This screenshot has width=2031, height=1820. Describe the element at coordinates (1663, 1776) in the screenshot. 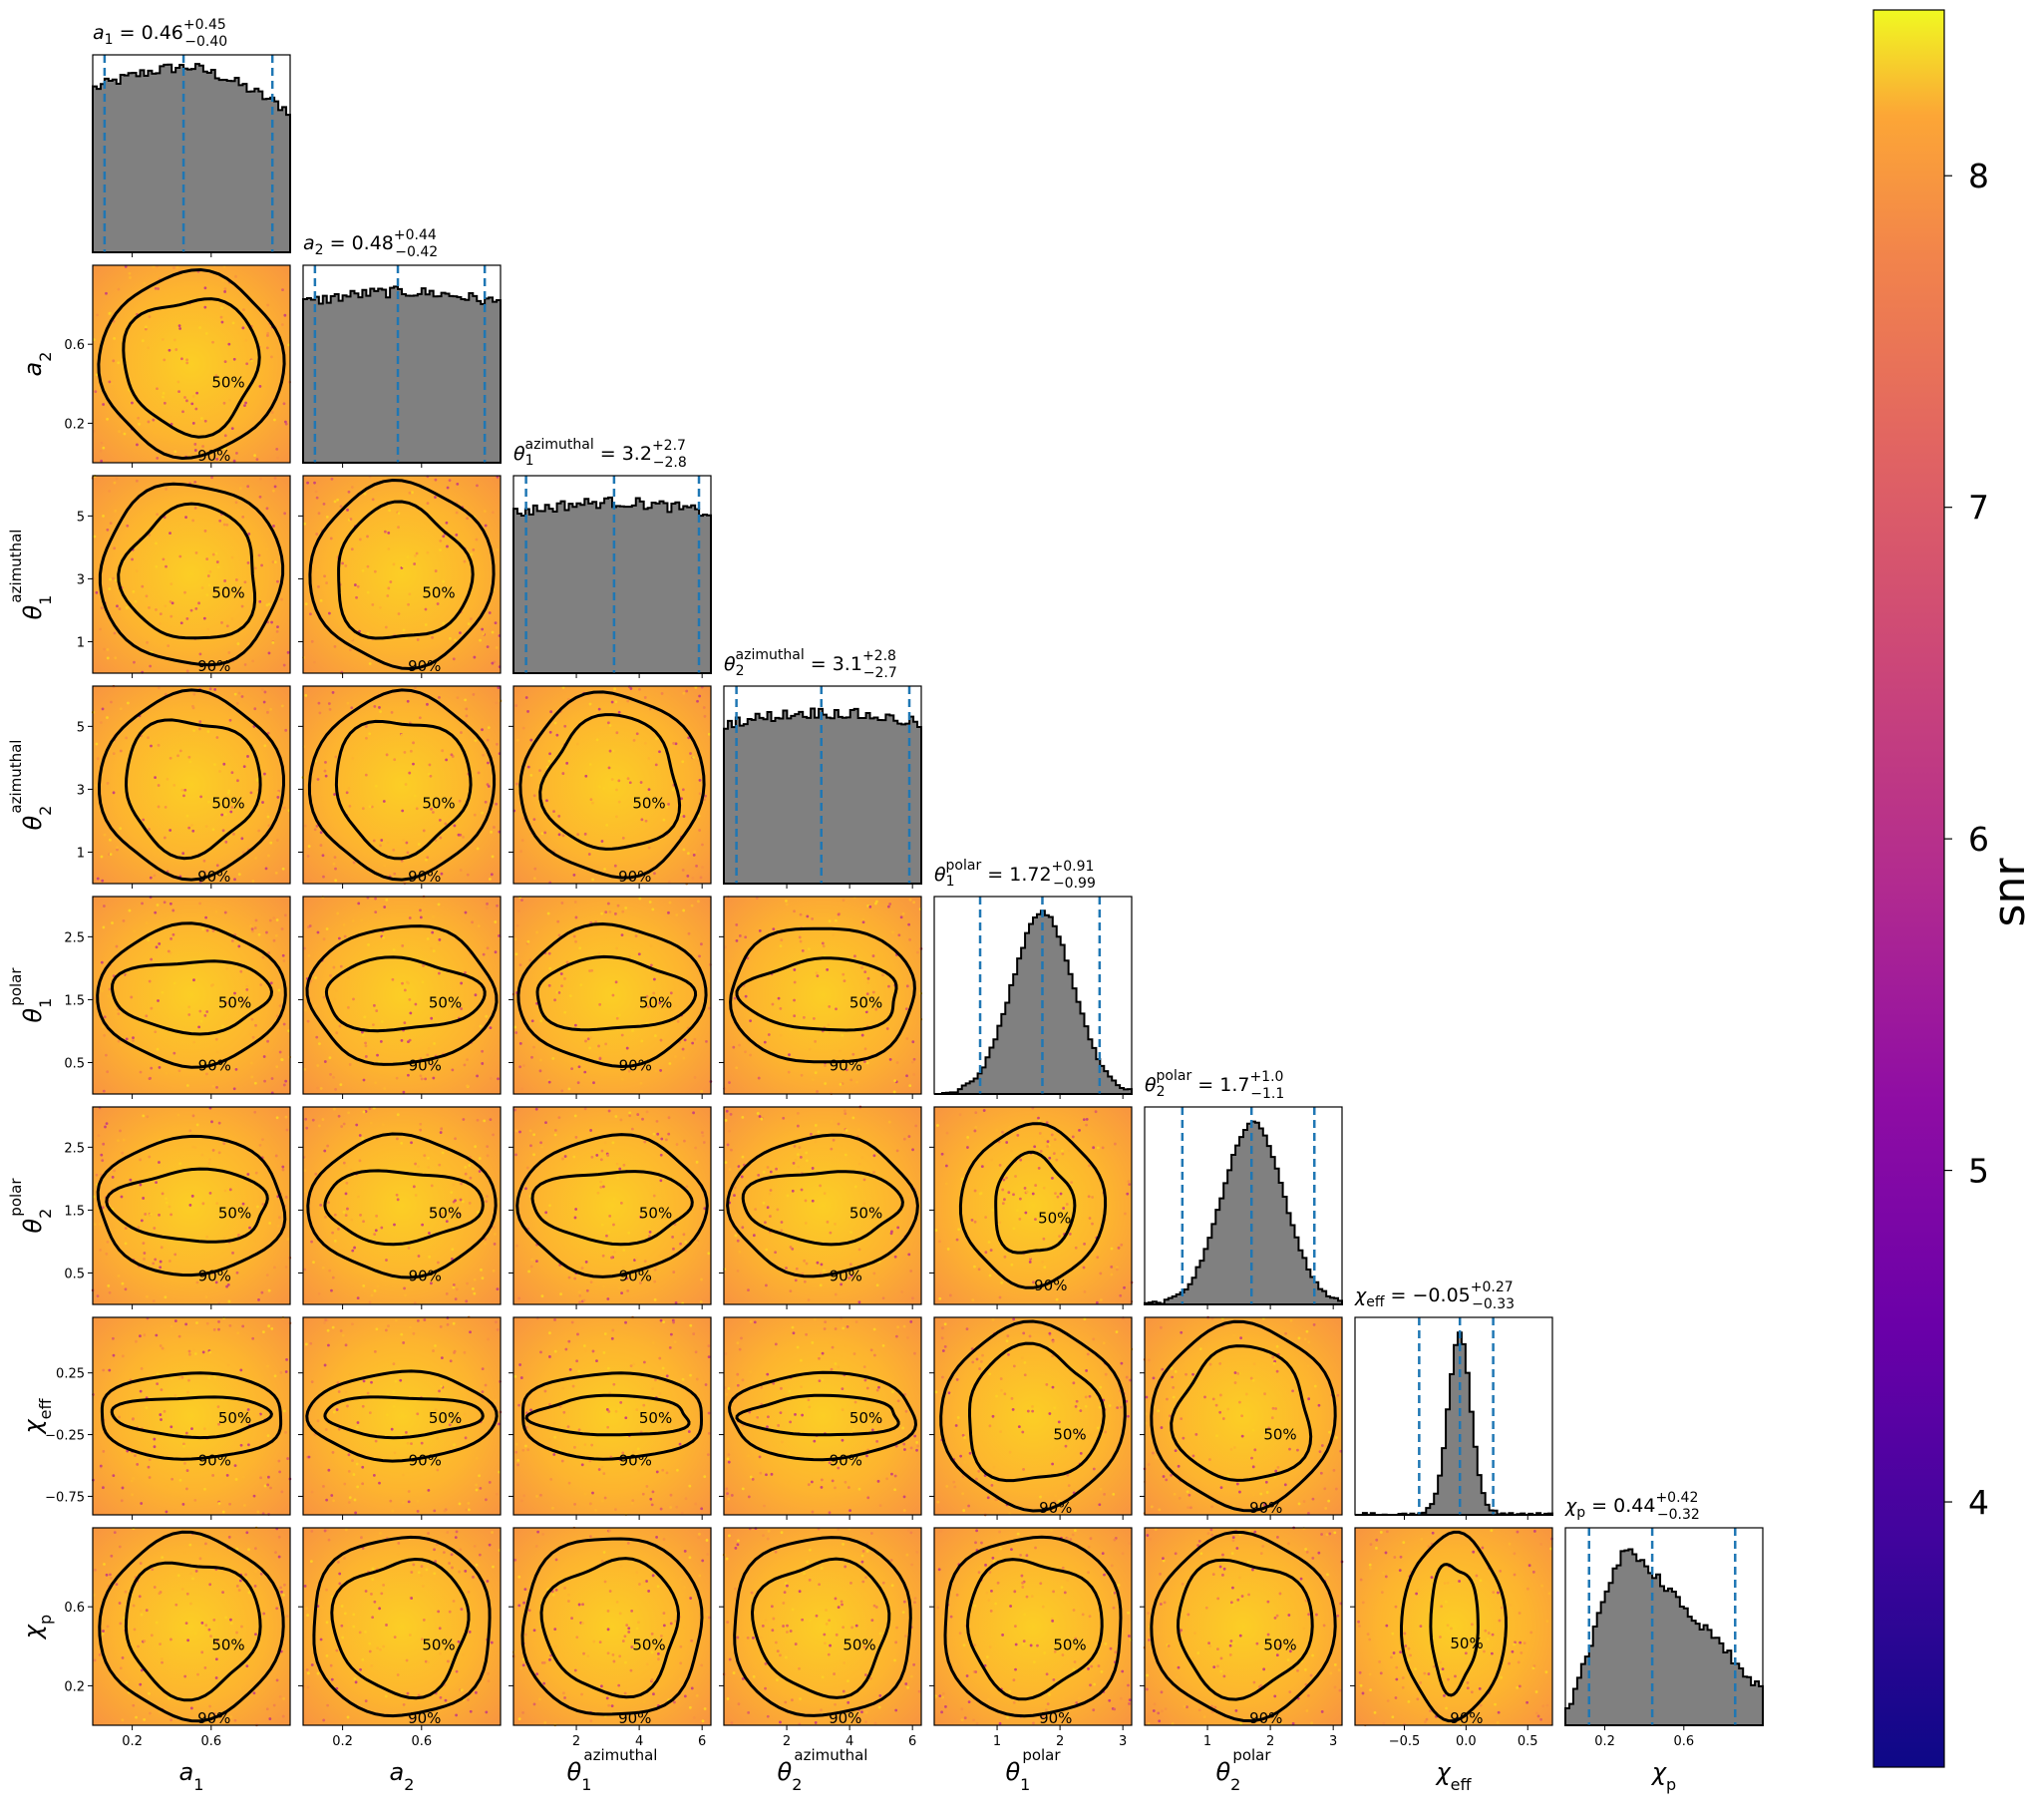

I see `x-axis-label: χp` at that location.